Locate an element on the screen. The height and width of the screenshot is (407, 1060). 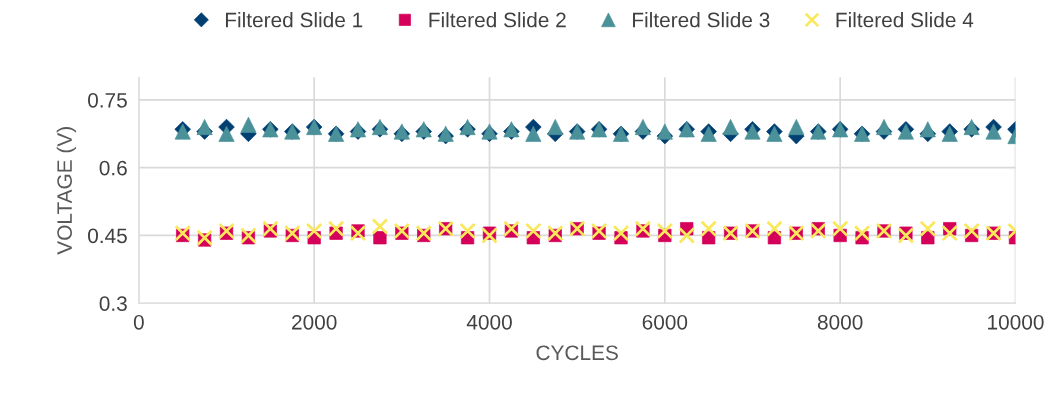
x-tick-label: 4000 is located at coordinates (489, 322).